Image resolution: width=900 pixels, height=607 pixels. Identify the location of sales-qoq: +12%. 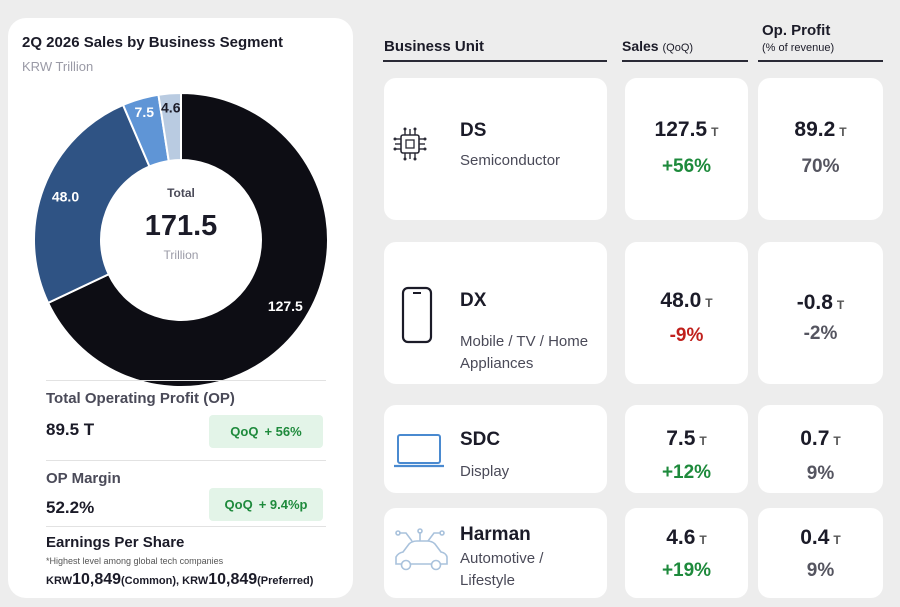
(686, 472).